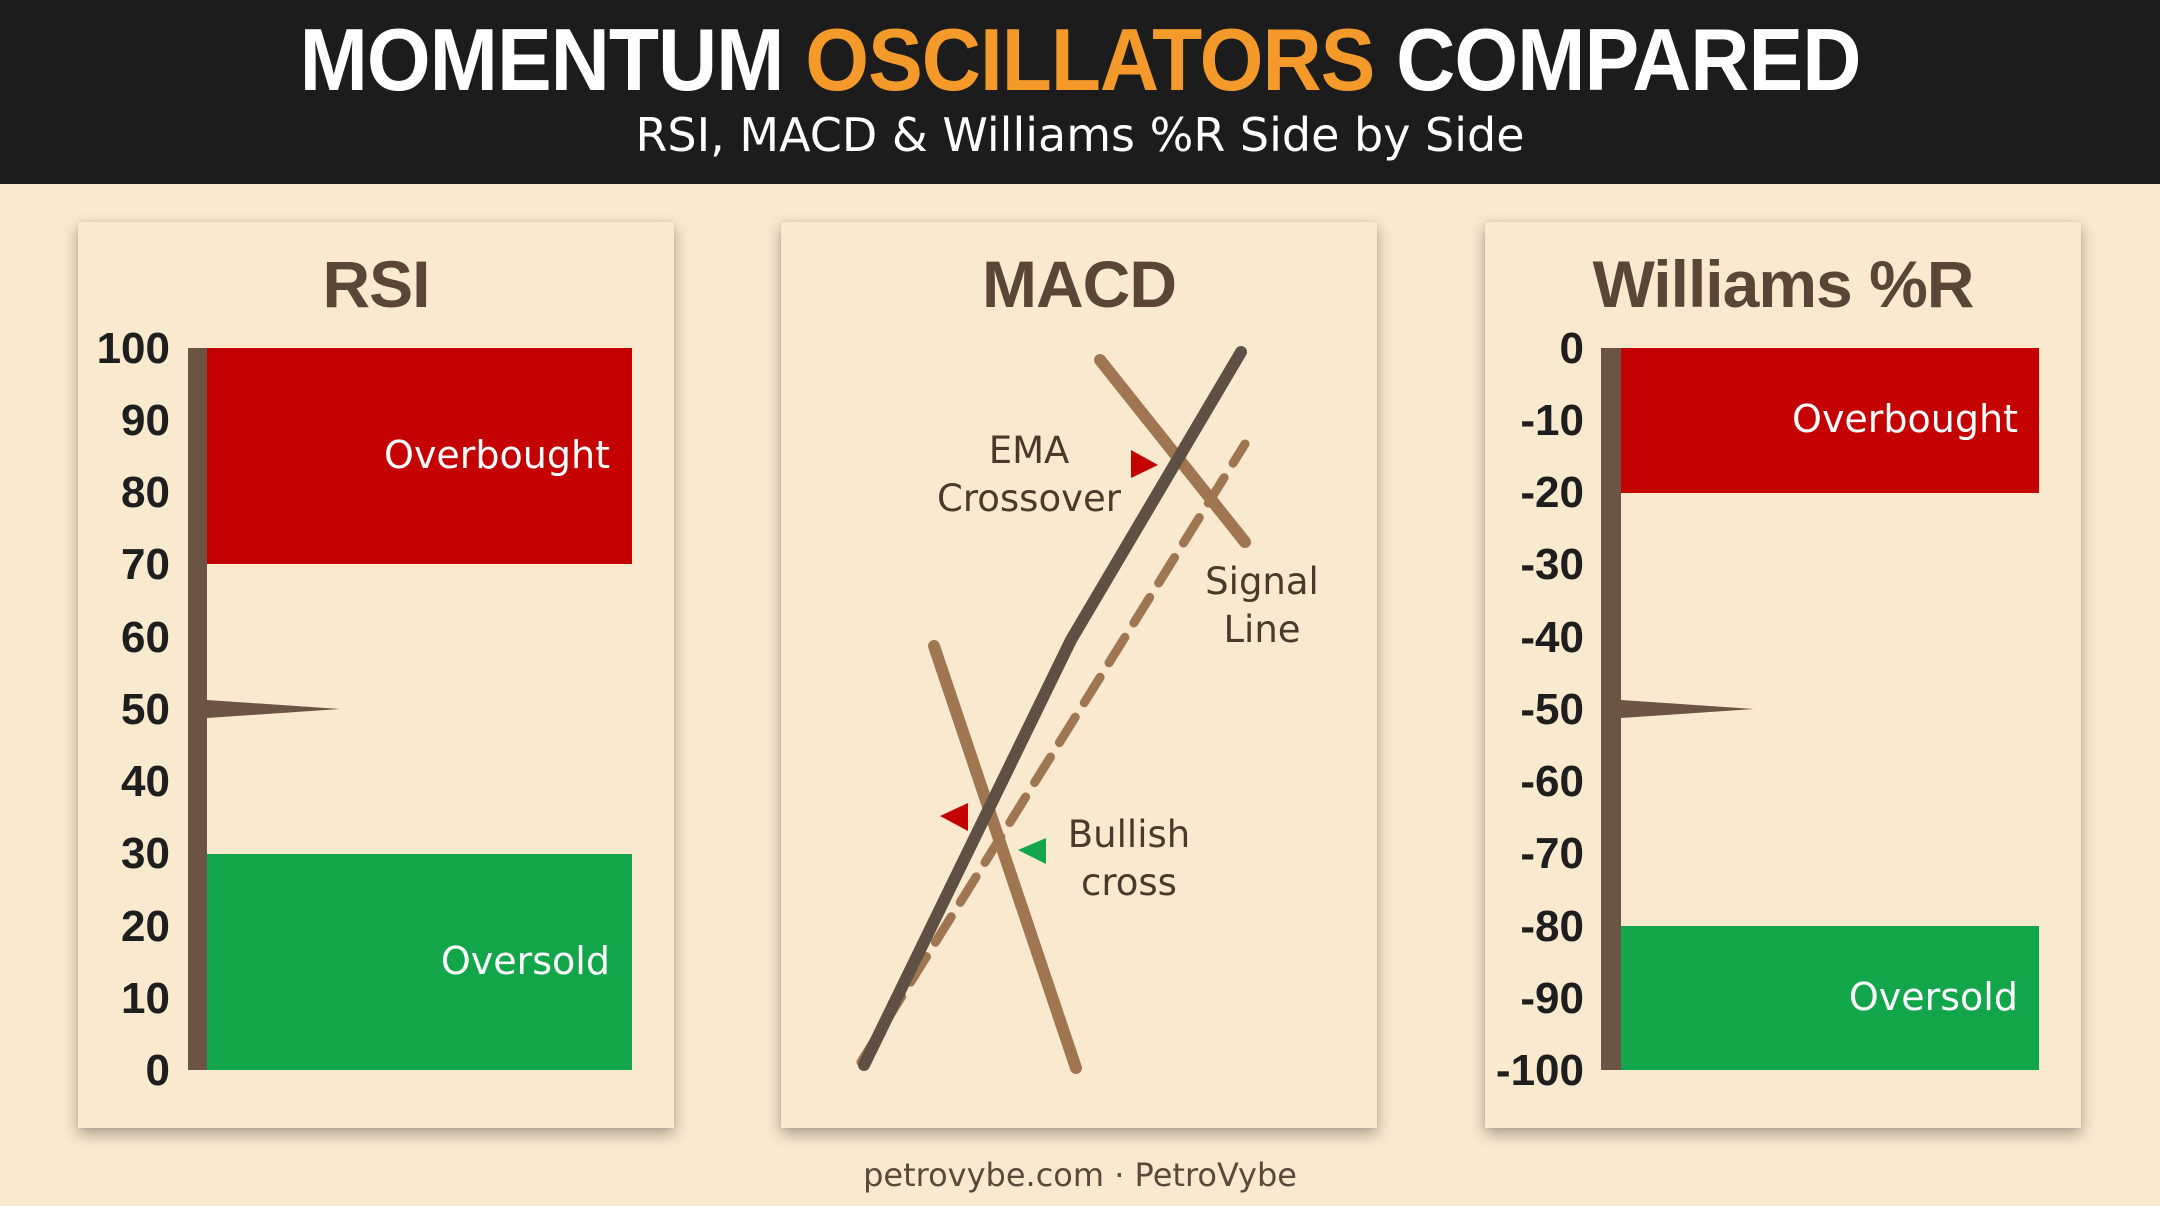 The width and height of the screenshot is (2160, 1206). Describe the element at coordinates (145, 420) in the screenshot. I see `rsi-tick-label: 90` at that location.